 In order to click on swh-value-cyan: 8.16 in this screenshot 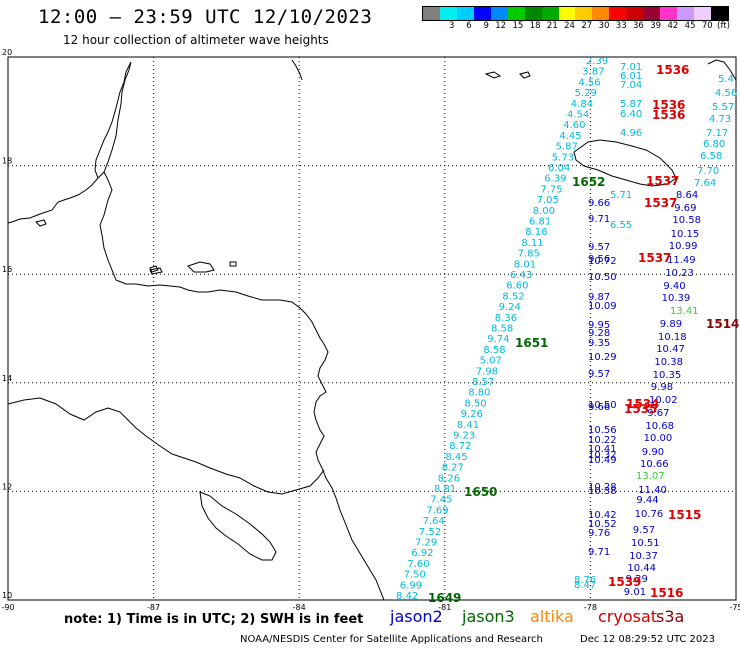, I will do `click(536, 232)`.